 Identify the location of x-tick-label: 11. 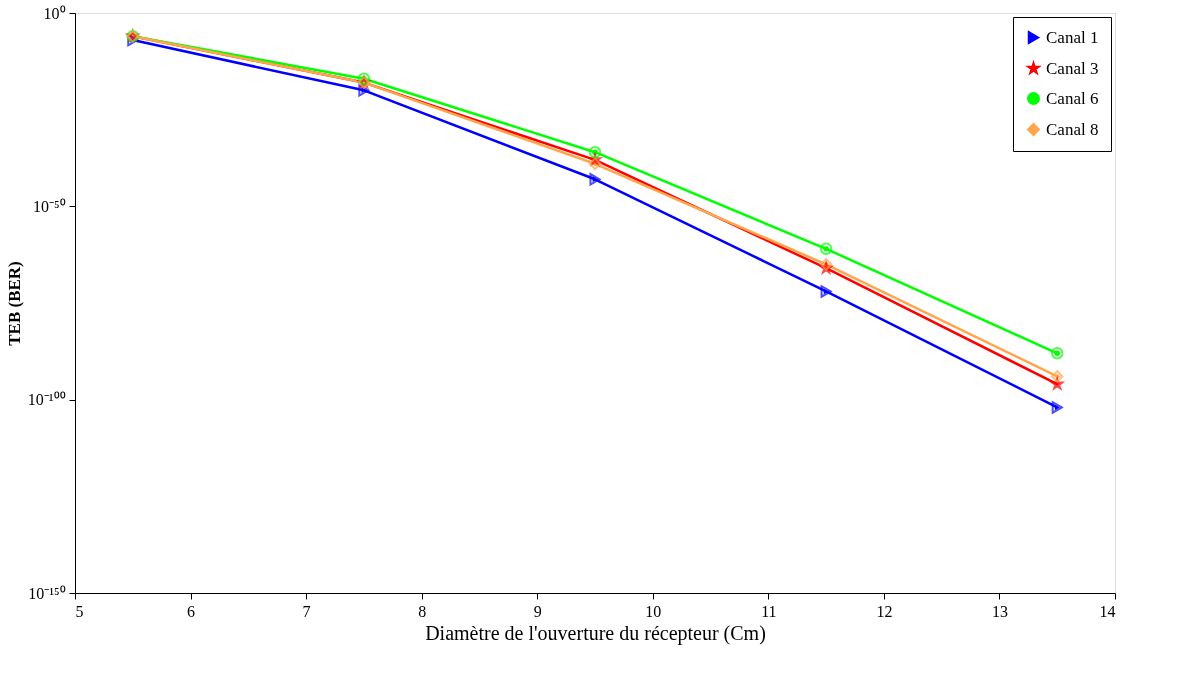
(769, 611).